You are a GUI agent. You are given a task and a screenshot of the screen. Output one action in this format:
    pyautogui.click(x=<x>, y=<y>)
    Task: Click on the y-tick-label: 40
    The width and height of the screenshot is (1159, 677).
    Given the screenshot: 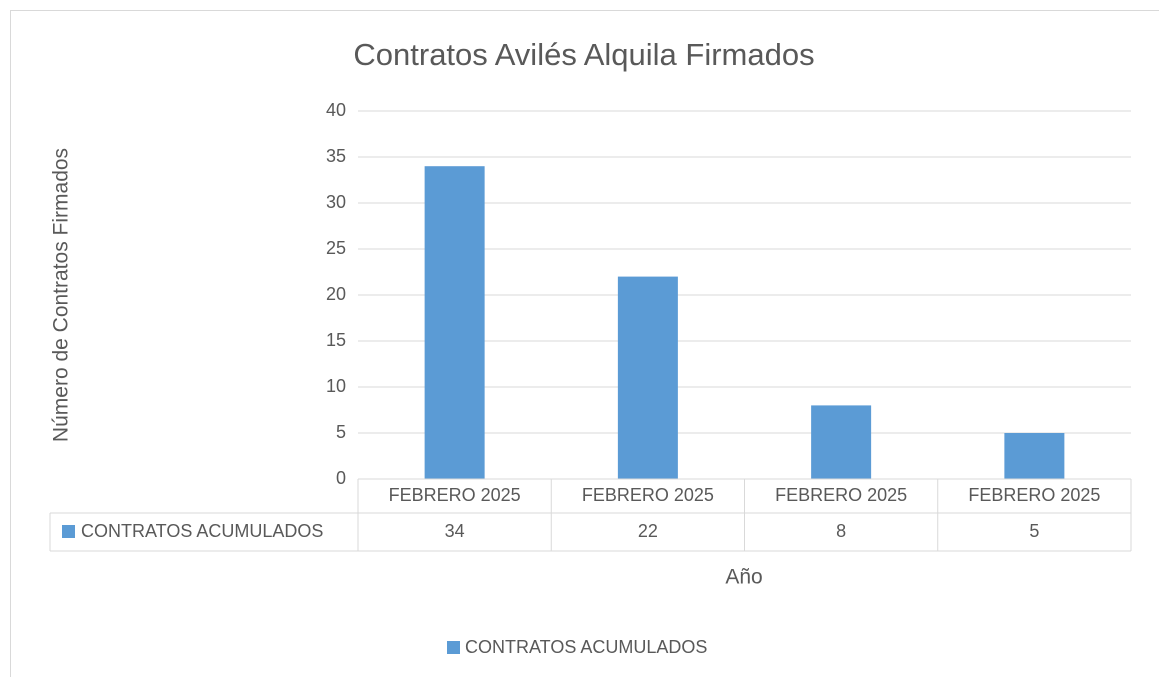 What is the action you would take?
    pyautogui.click(x=336, y=110)
    